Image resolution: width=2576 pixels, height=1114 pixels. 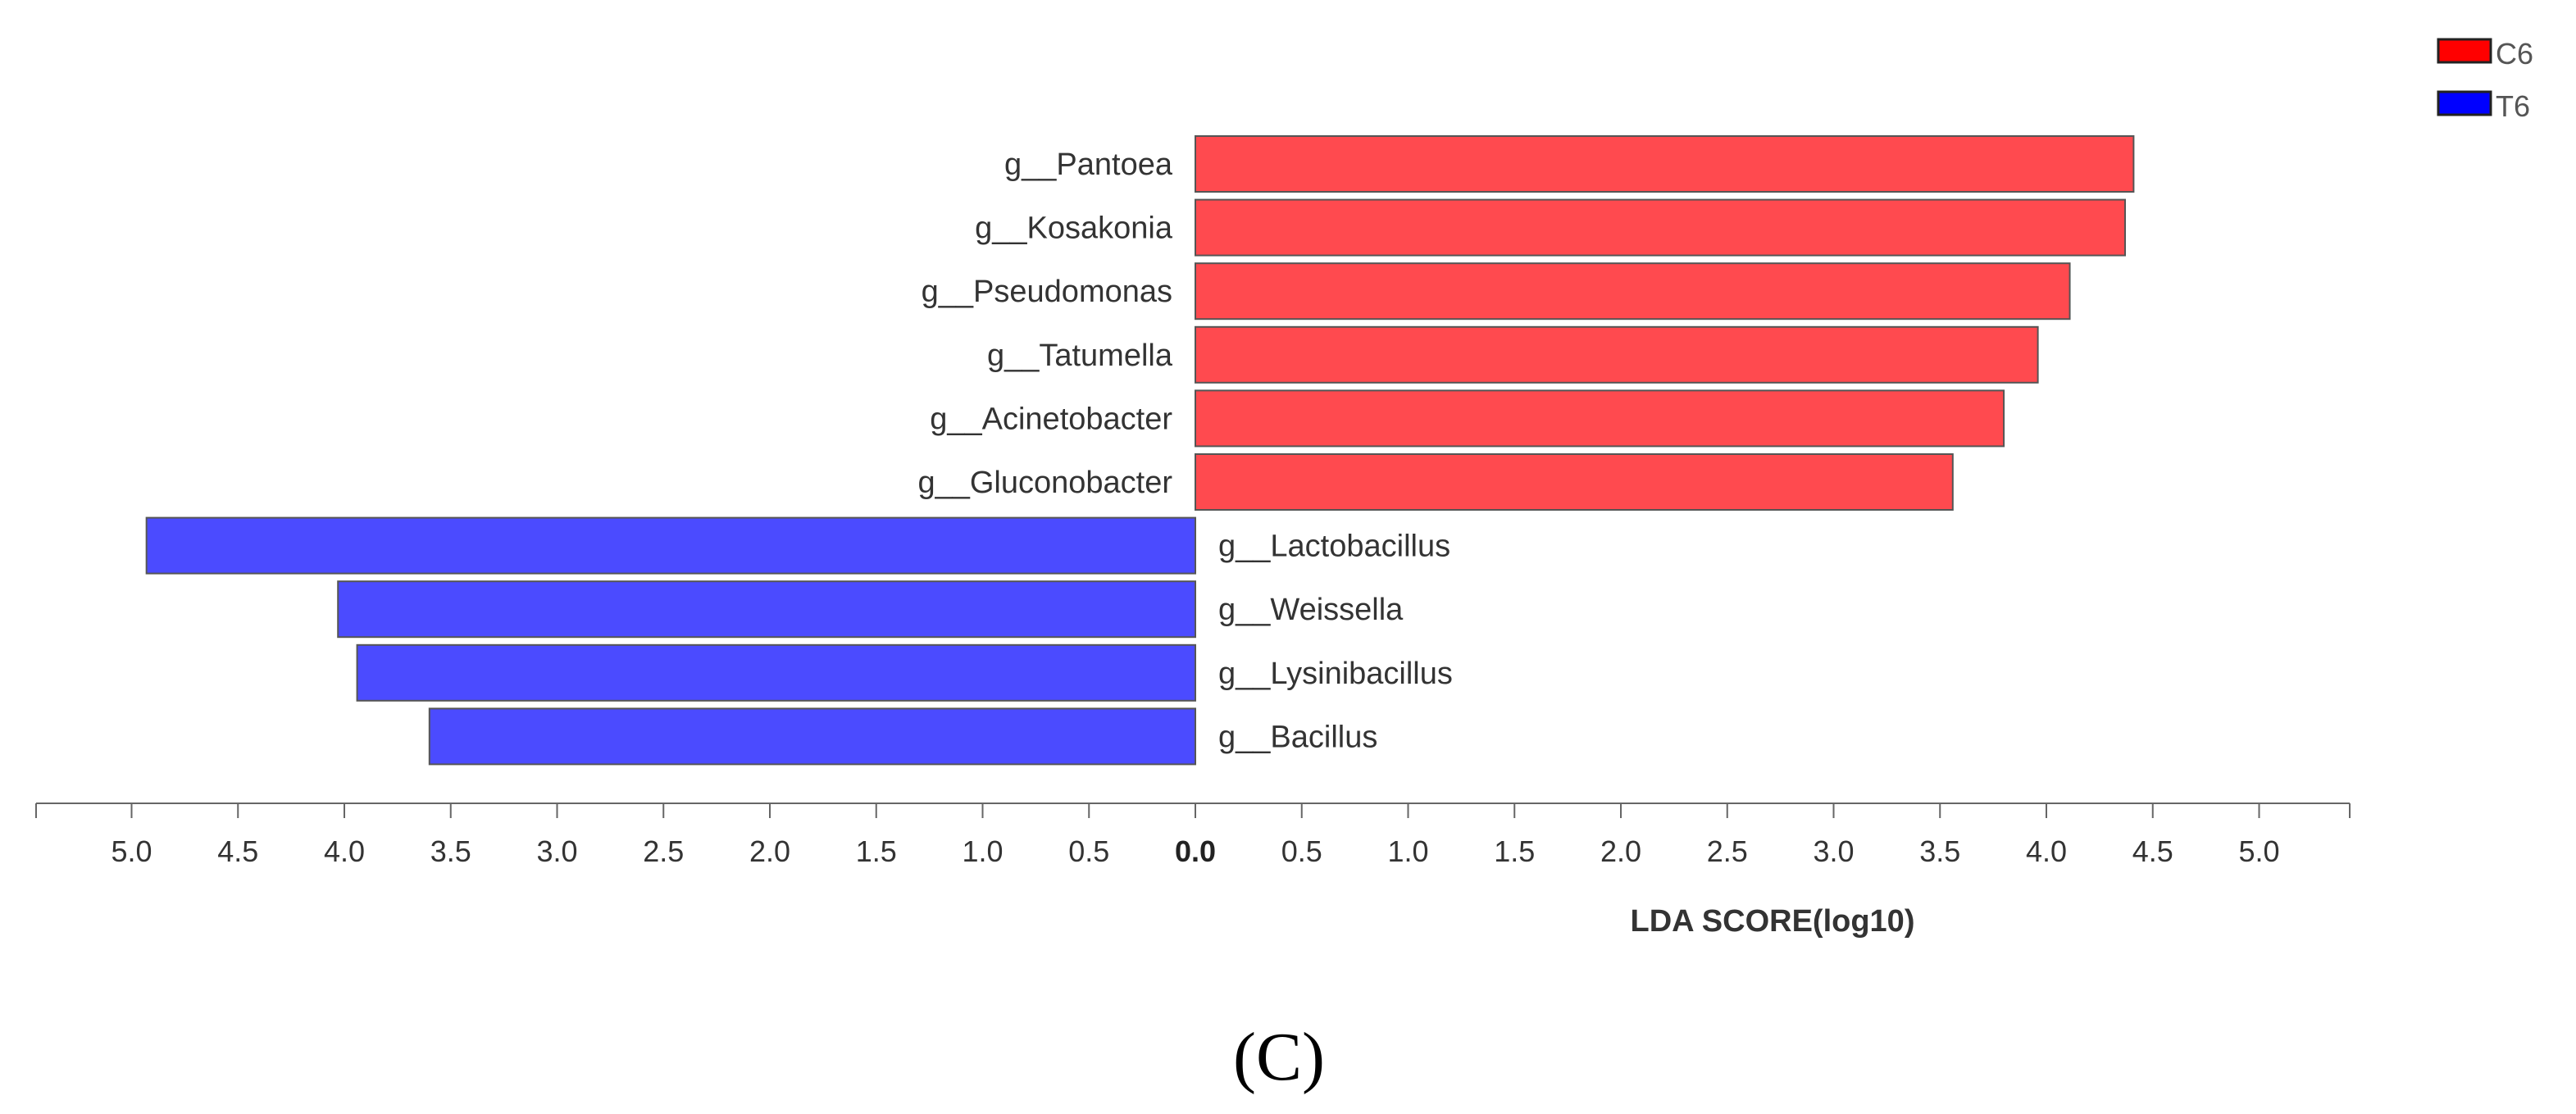 I want to click on x-axis-title: LDA SCORE(log10), so click(x=1773, y=922).